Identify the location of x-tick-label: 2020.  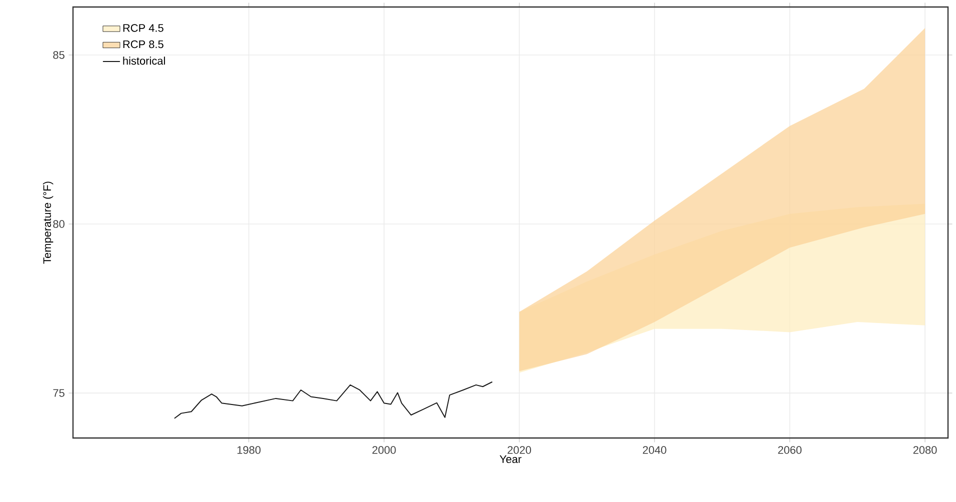
(520, 450).